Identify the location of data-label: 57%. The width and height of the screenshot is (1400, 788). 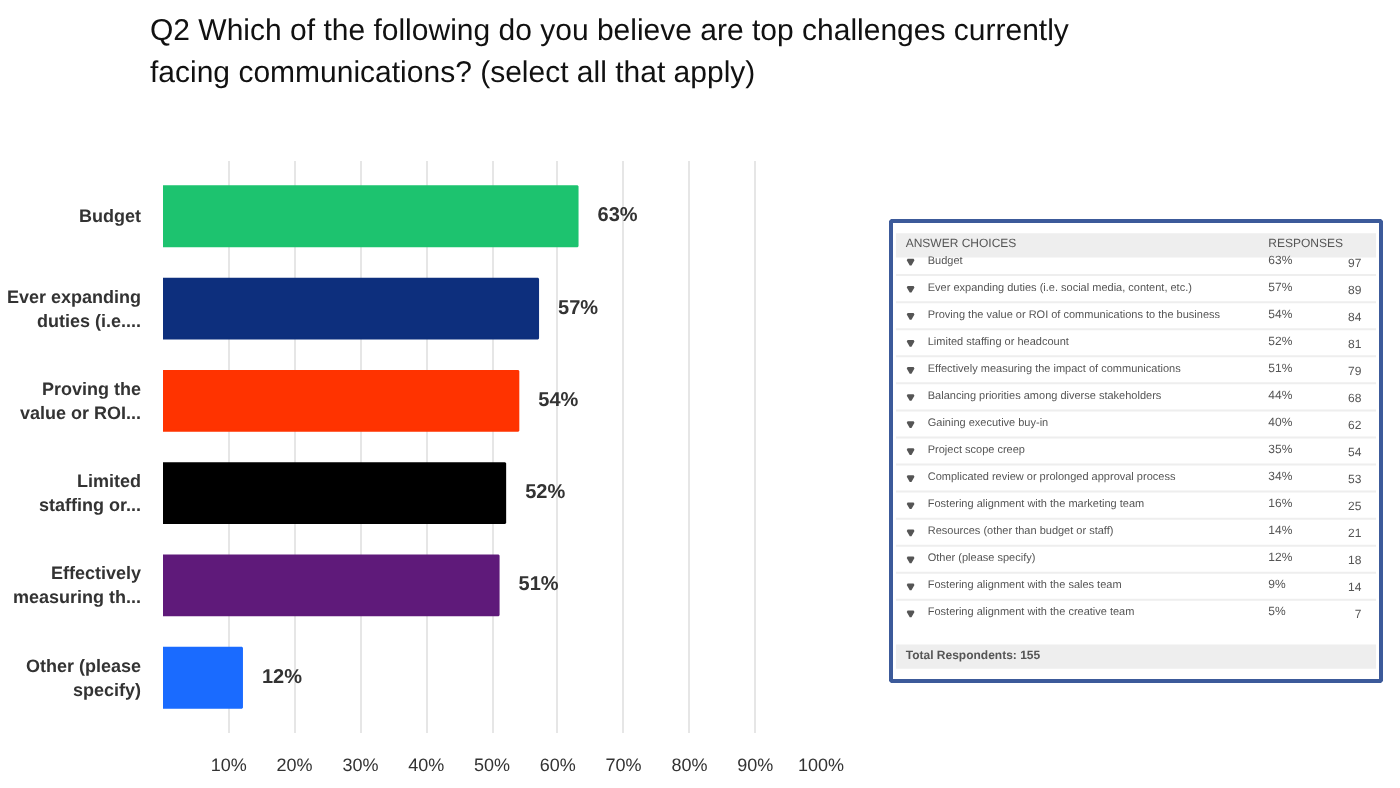
(578, 308).